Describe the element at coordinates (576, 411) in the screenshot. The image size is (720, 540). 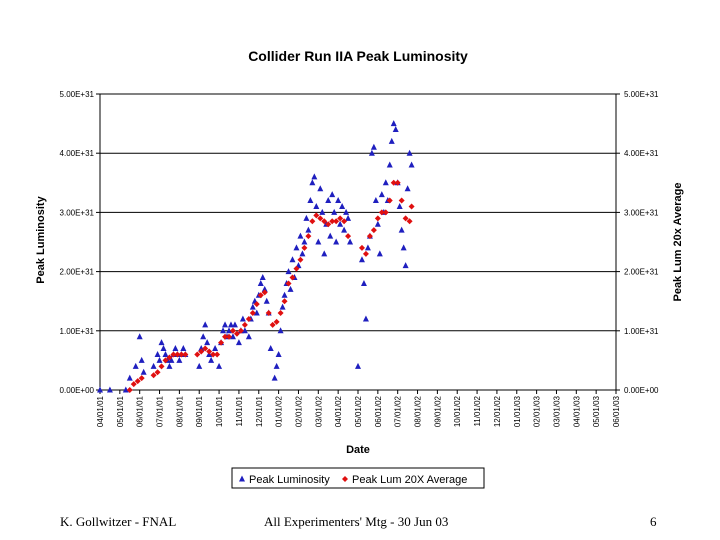
I see `x-tick-label: 04/01/03` at that location.